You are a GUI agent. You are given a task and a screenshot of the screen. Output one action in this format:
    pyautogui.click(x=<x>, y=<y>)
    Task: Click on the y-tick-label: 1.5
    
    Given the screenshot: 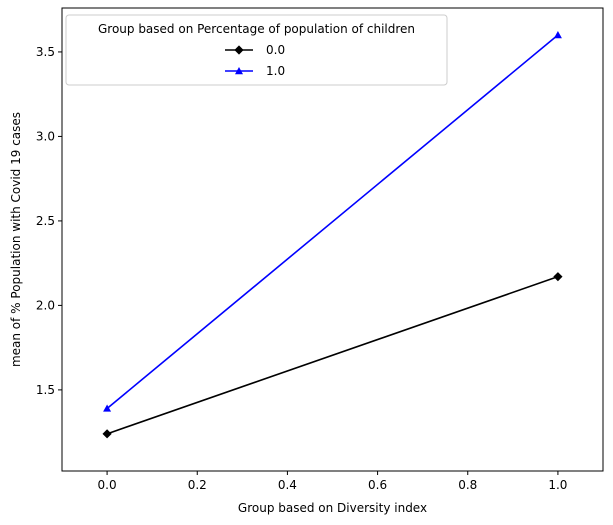 What is the action you would take?
    pyautogui.click(x=45, y=390)
    